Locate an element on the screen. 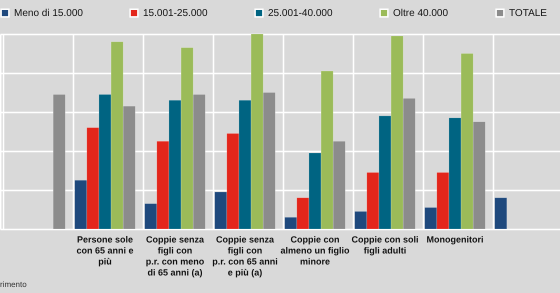 The width and height of the screenshot is (560, 293). legend-label: Oltre 40.000 is located at coordinates (420, 14).